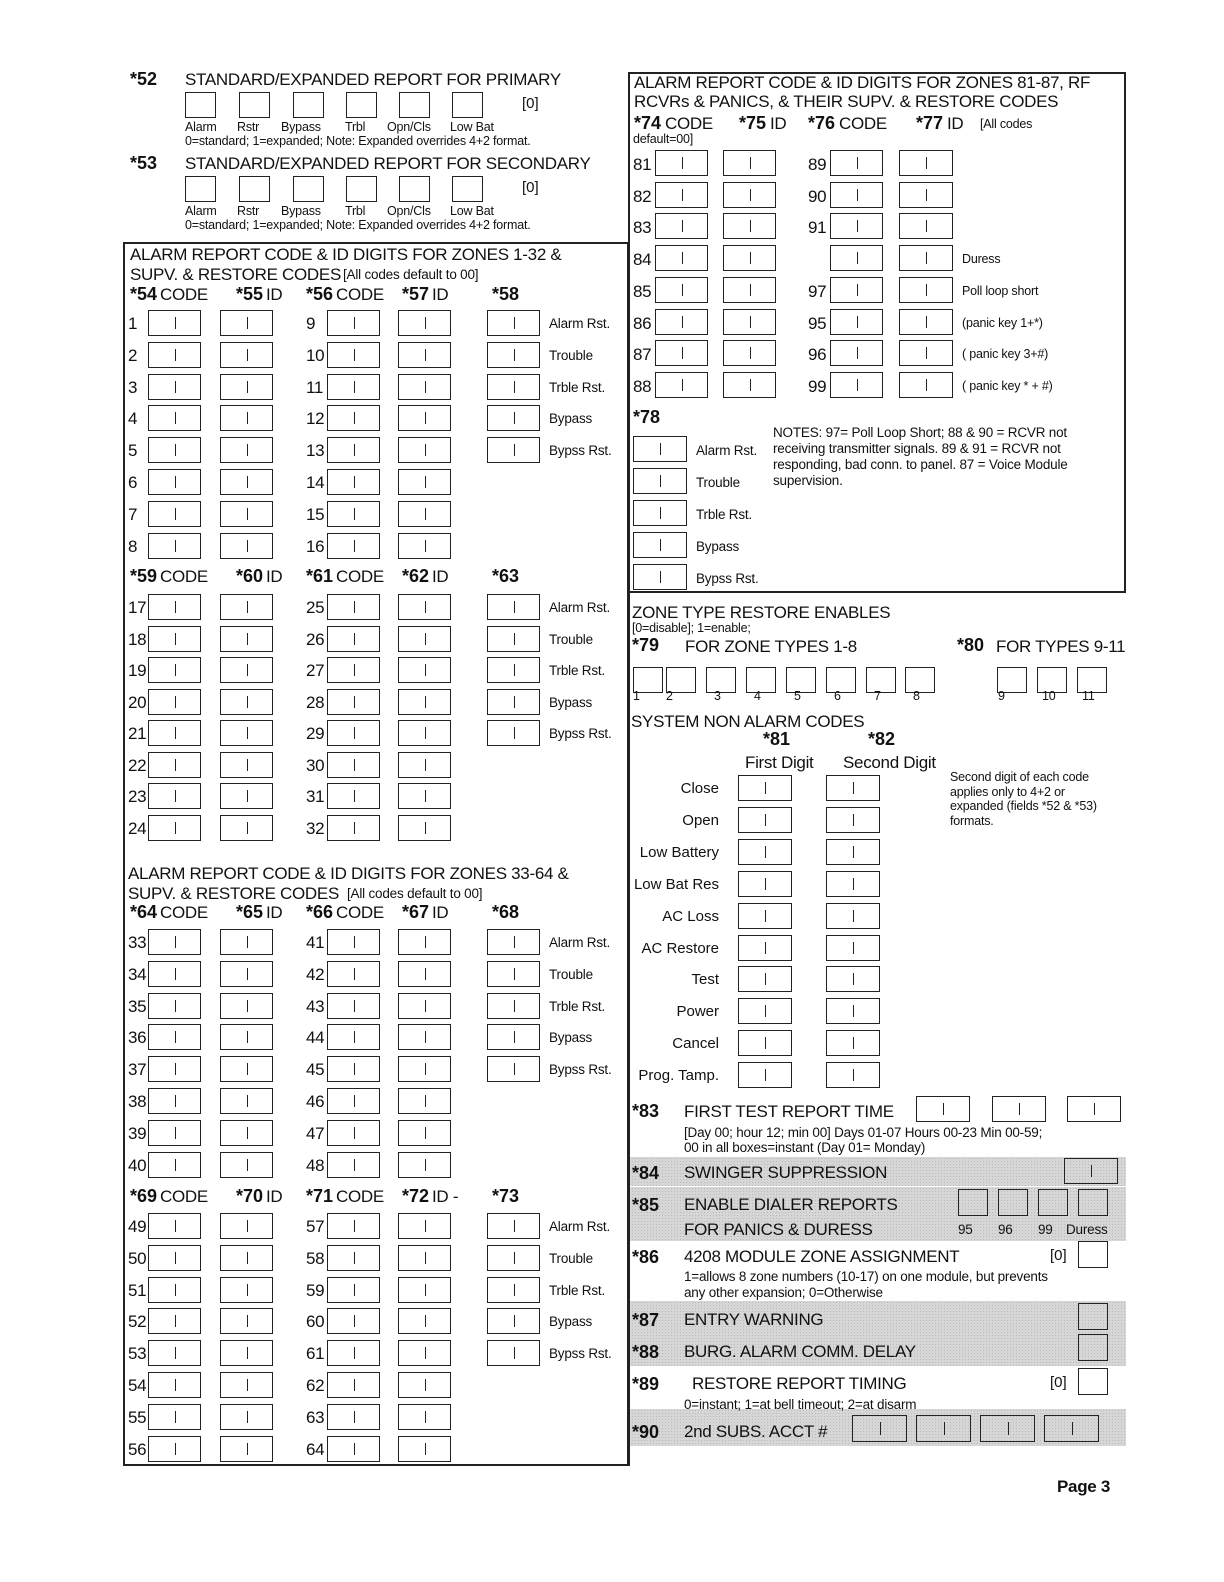 The image size is (1224, 1582). I want to click on zone-33-code-box, so click(174, 942).